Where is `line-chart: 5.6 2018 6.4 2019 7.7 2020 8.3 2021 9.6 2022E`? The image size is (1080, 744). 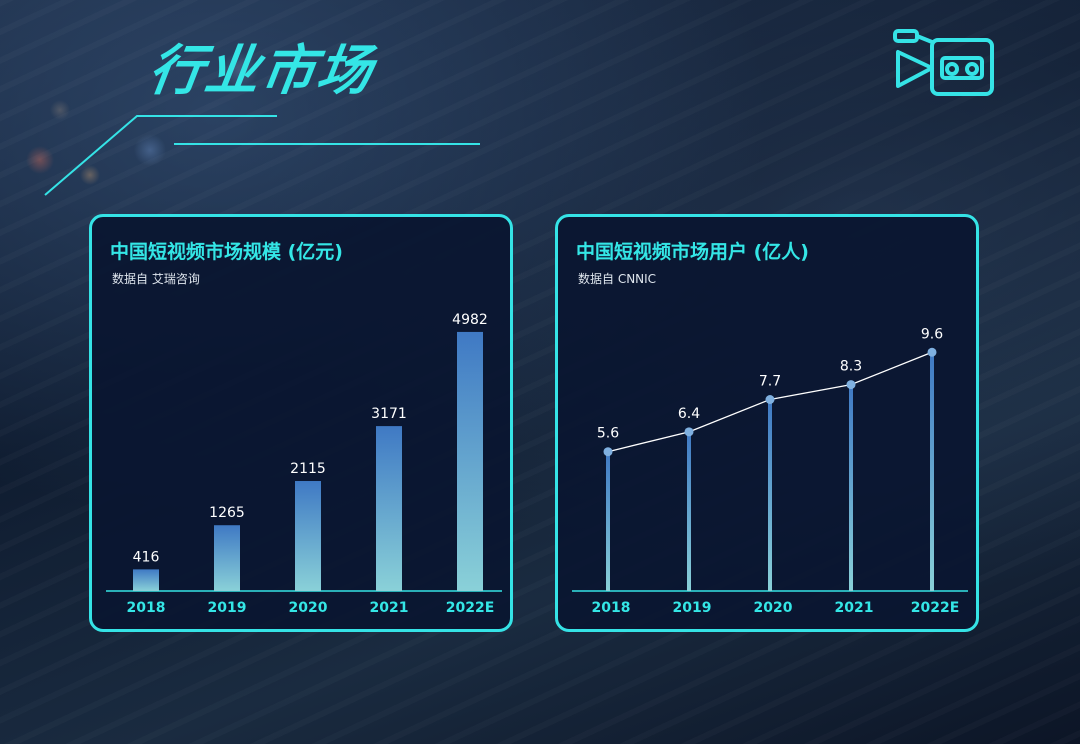 line-chart: 5.6 2018 6.4 2019 7.7 2020 8.3 2021 9.6 2022E is located at coordinates (770, 471).